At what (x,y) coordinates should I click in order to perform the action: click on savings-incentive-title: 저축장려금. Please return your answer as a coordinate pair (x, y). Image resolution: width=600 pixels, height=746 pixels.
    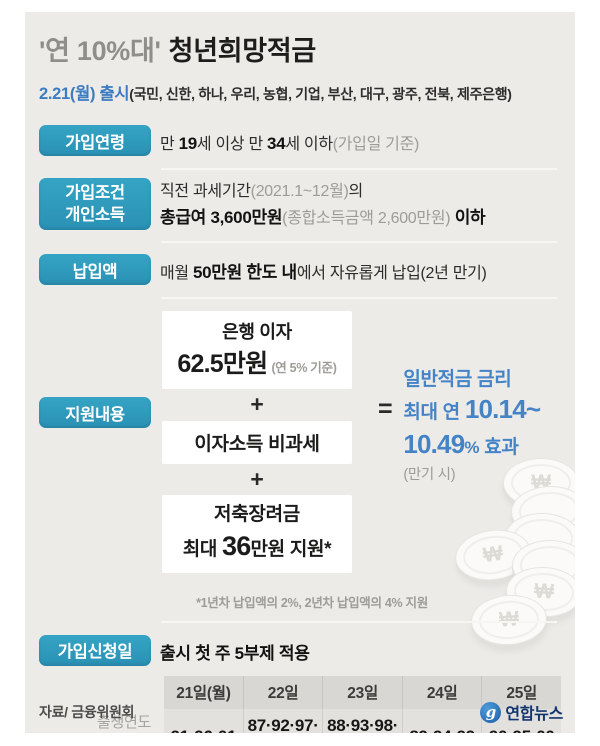
    Looking at the image, I should click on (257, 515).